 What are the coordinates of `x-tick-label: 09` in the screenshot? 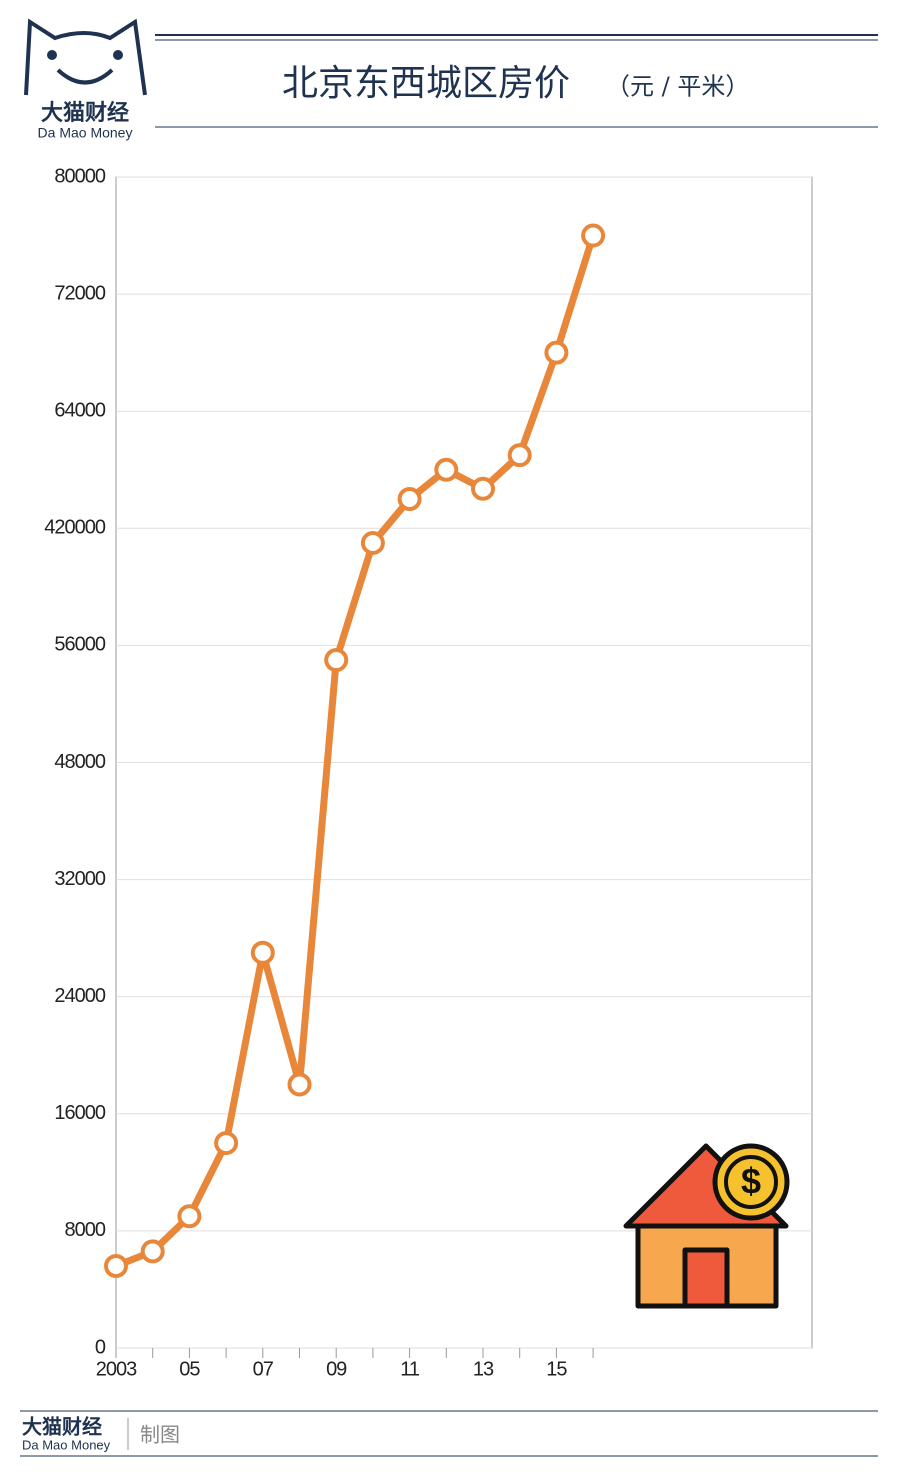 It's located at (336, 1369).